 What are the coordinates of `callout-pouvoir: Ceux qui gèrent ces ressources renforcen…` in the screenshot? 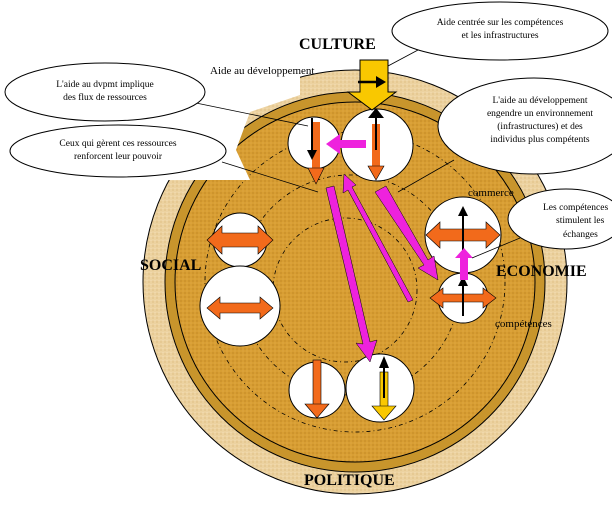 It's located at (164, 158).